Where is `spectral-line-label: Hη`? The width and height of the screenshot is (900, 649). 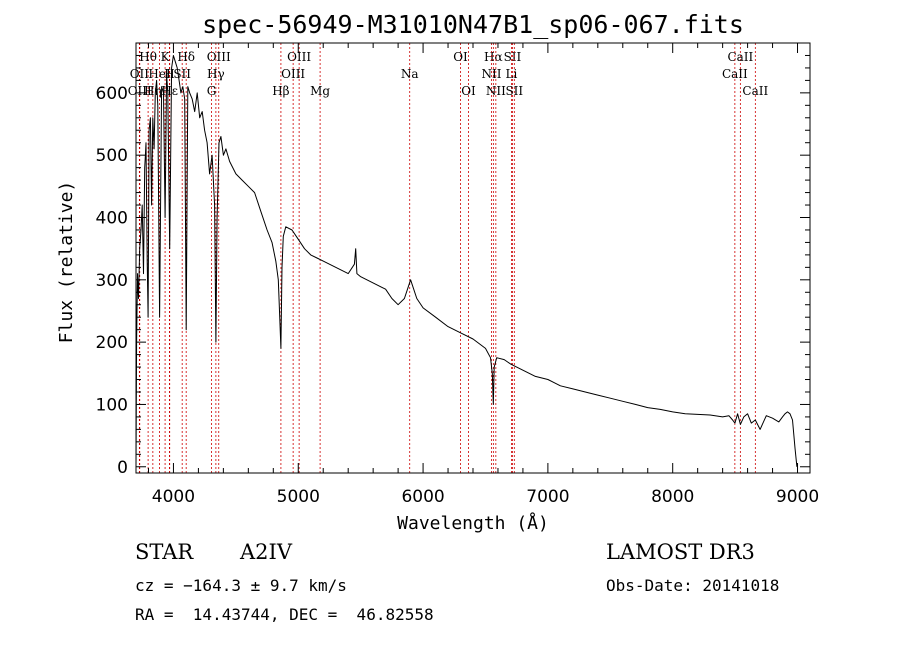
spectral-line-label: Hη is located at coordinates (153, 91).